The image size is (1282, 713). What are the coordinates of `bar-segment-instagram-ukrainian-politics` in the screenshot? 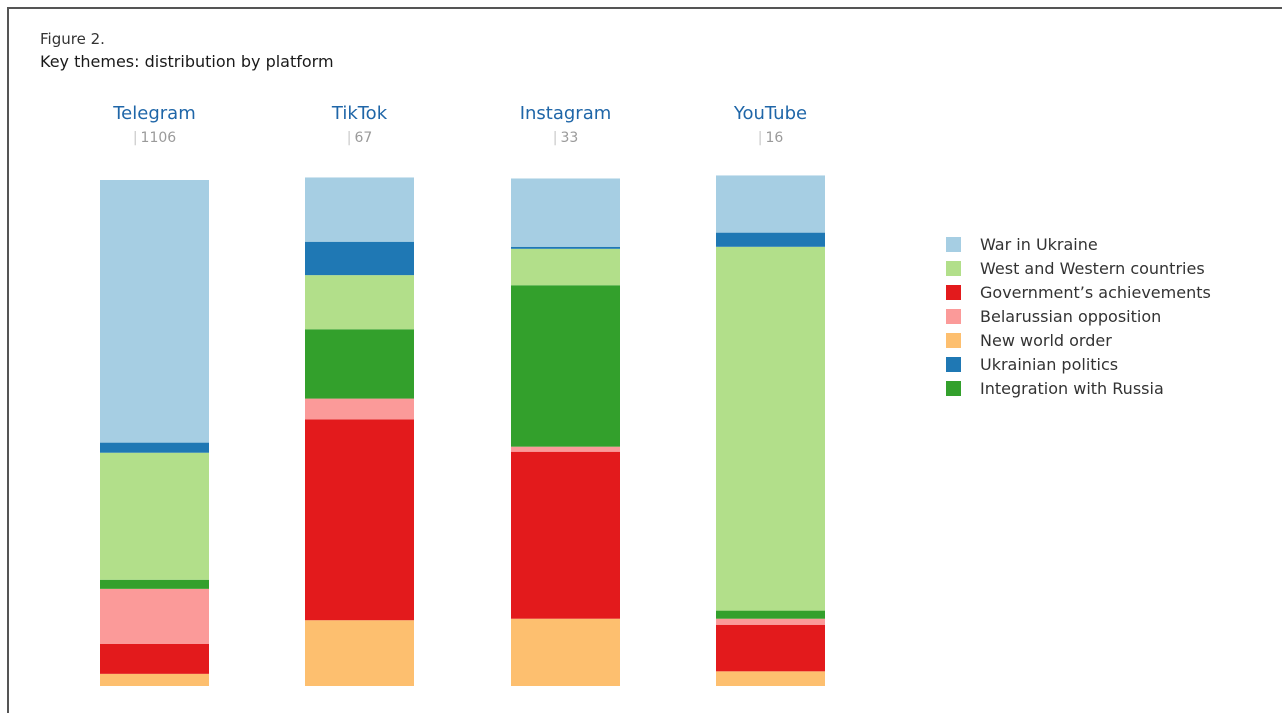 It's located at (565, 247).